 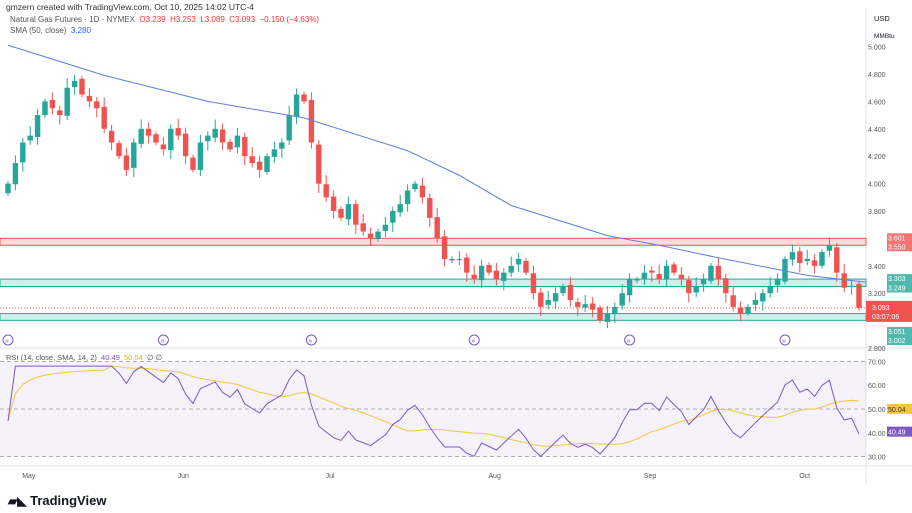 I want to click on rsi-ma-last-bg, so click(x=899, y=408).